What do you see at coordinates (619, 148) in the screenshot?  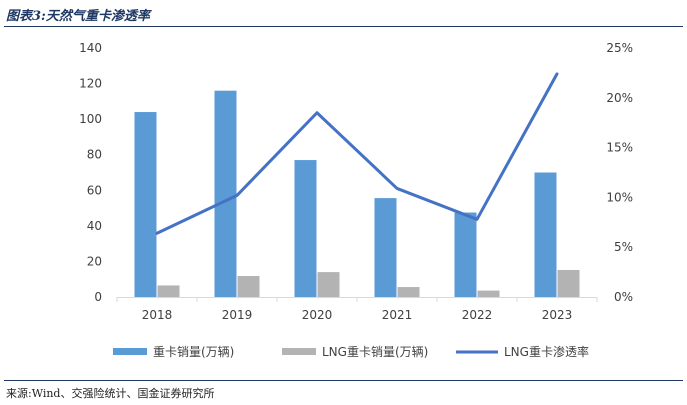 I see `right-tick-label: 15%` at bounding box center [619, 148].